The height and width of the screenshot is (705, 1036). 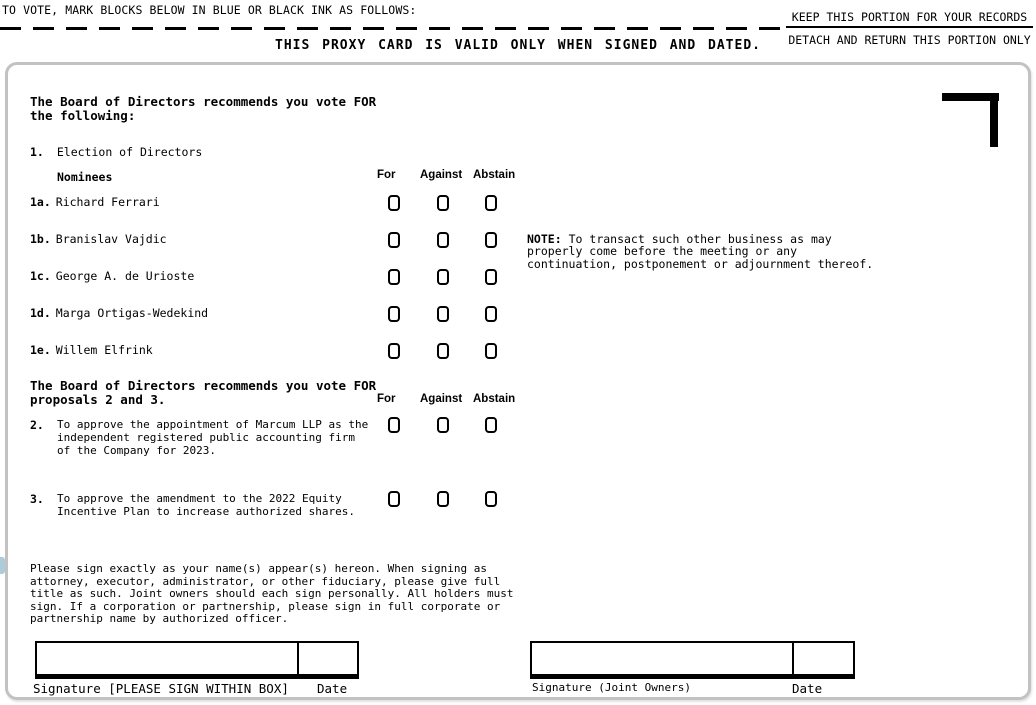 What do you see at coordinates (85, 177) in the screenshot?
I see `nominees-label: Nominees` at bounding box center [85, 177].